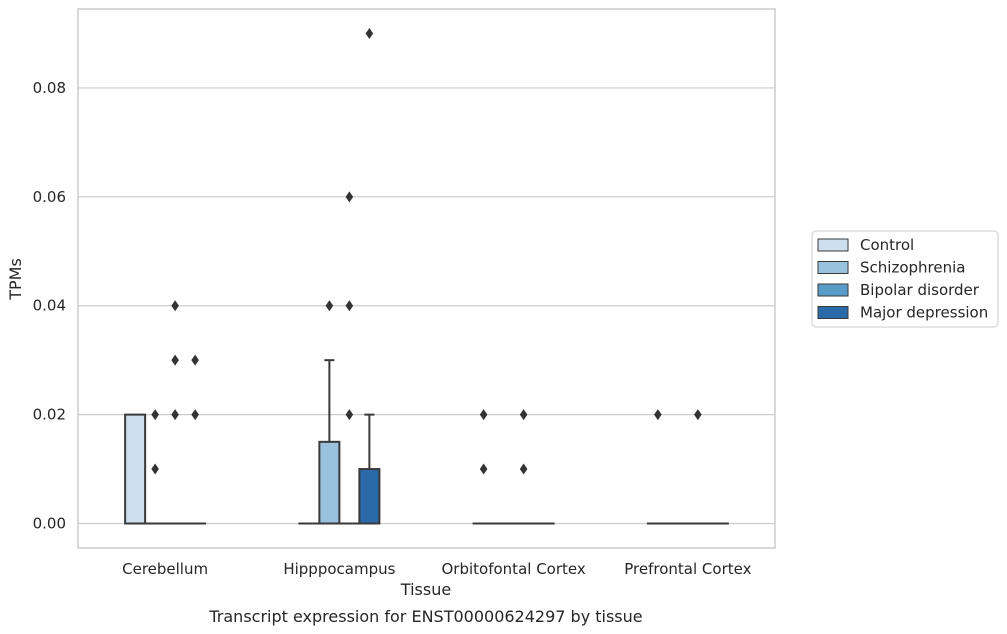 The width and height of the screenshot is (1007, 634). I want to click on x-tick-label: Orbitofontal Cortex, so click(514, 569).